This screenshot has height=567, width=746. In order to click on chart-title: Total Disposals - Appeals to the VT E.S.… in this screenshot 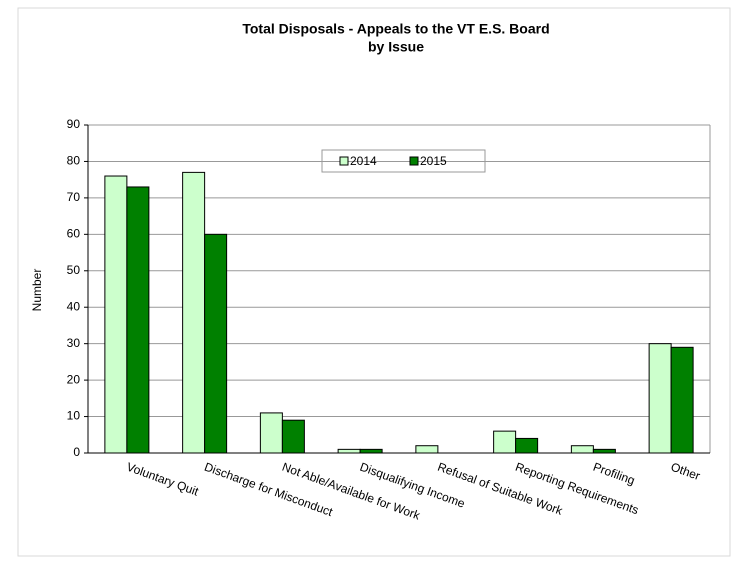, I will do `click(395, 29)`.